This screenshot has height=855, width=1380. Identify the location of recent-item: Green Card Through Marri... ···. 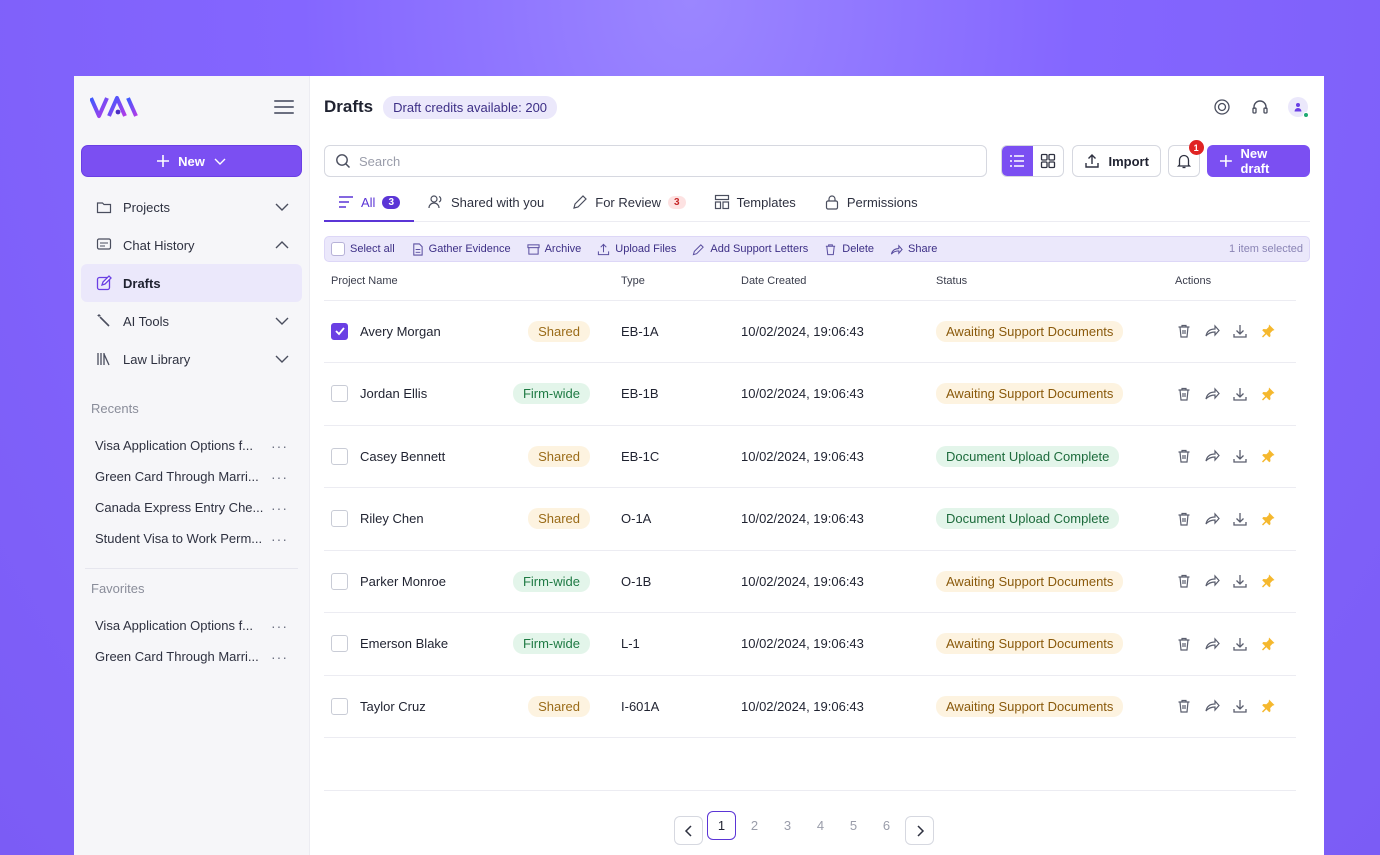
(191, 476).